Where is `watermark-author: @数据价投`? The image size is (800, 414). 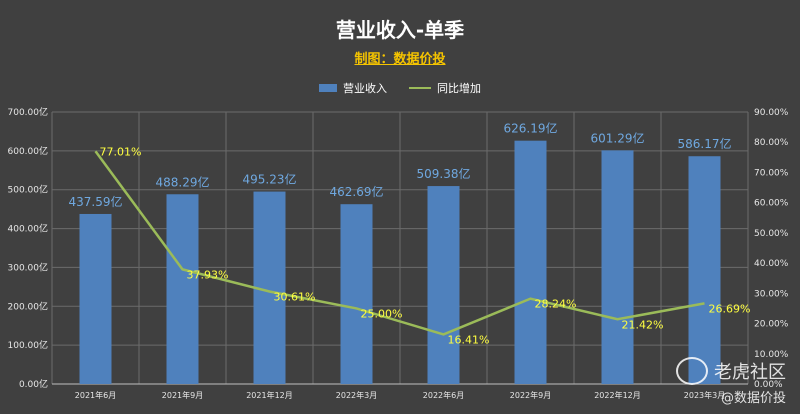 watermark-author: @数据价投 is located at coordinates (753, 398).